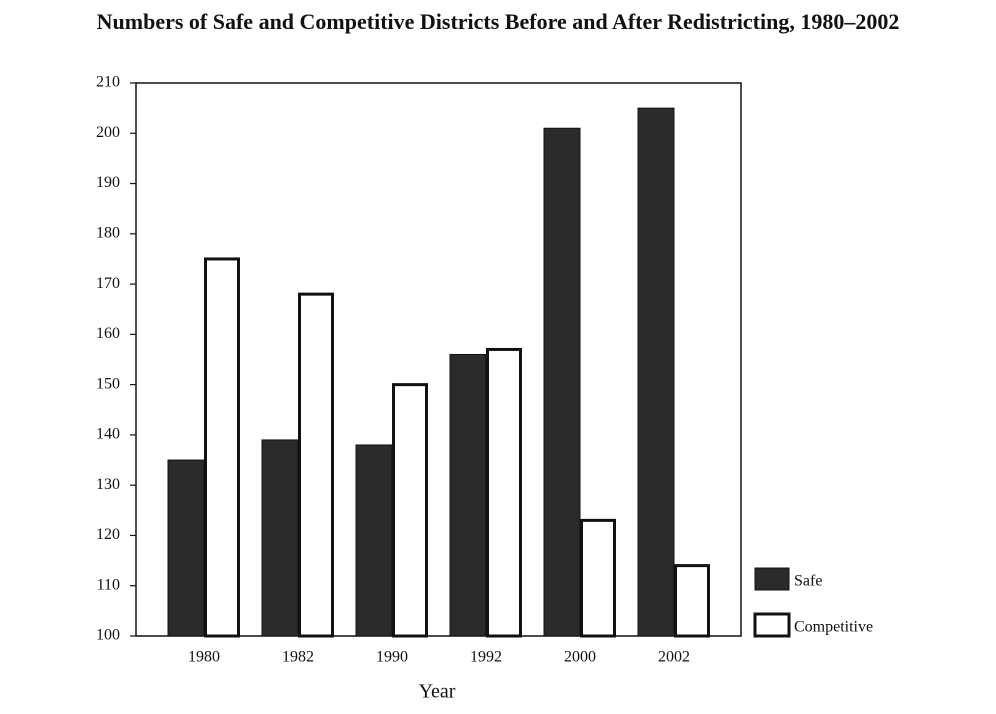 The image size is (996, 714). Describe the element at coordinates (108, 333) in the screenshot. I see `y-tick-label: 160` at that location.